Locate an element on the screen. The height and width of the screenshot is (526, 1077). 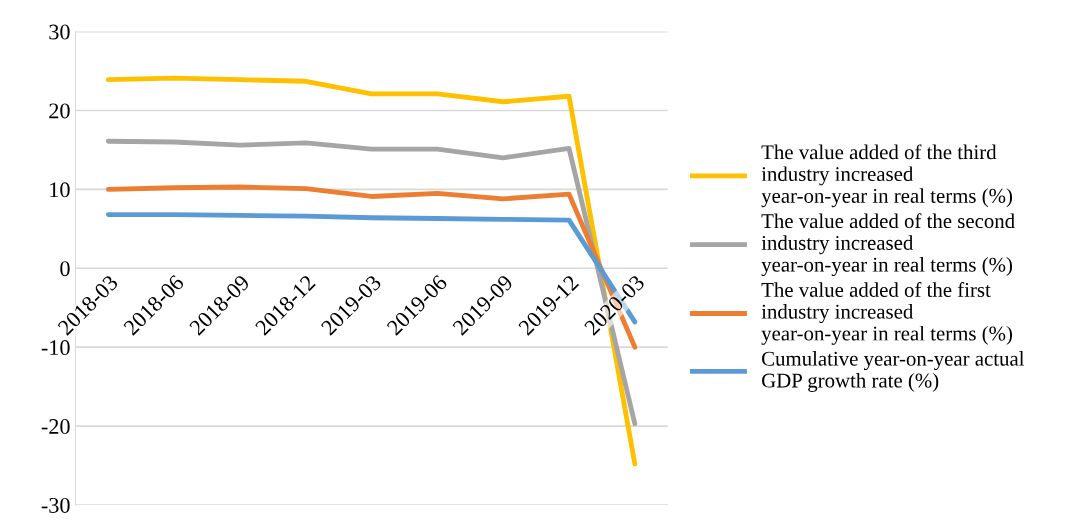
y-tick-label: 20 is located at coordinates (59, 111).